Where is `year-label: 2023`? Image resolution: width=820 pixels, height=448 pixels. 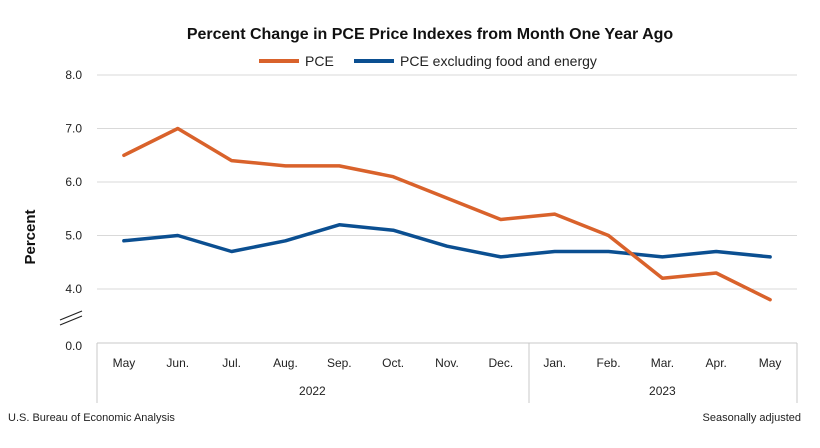 year-label: 2023 is located at coordinates (662, 391).